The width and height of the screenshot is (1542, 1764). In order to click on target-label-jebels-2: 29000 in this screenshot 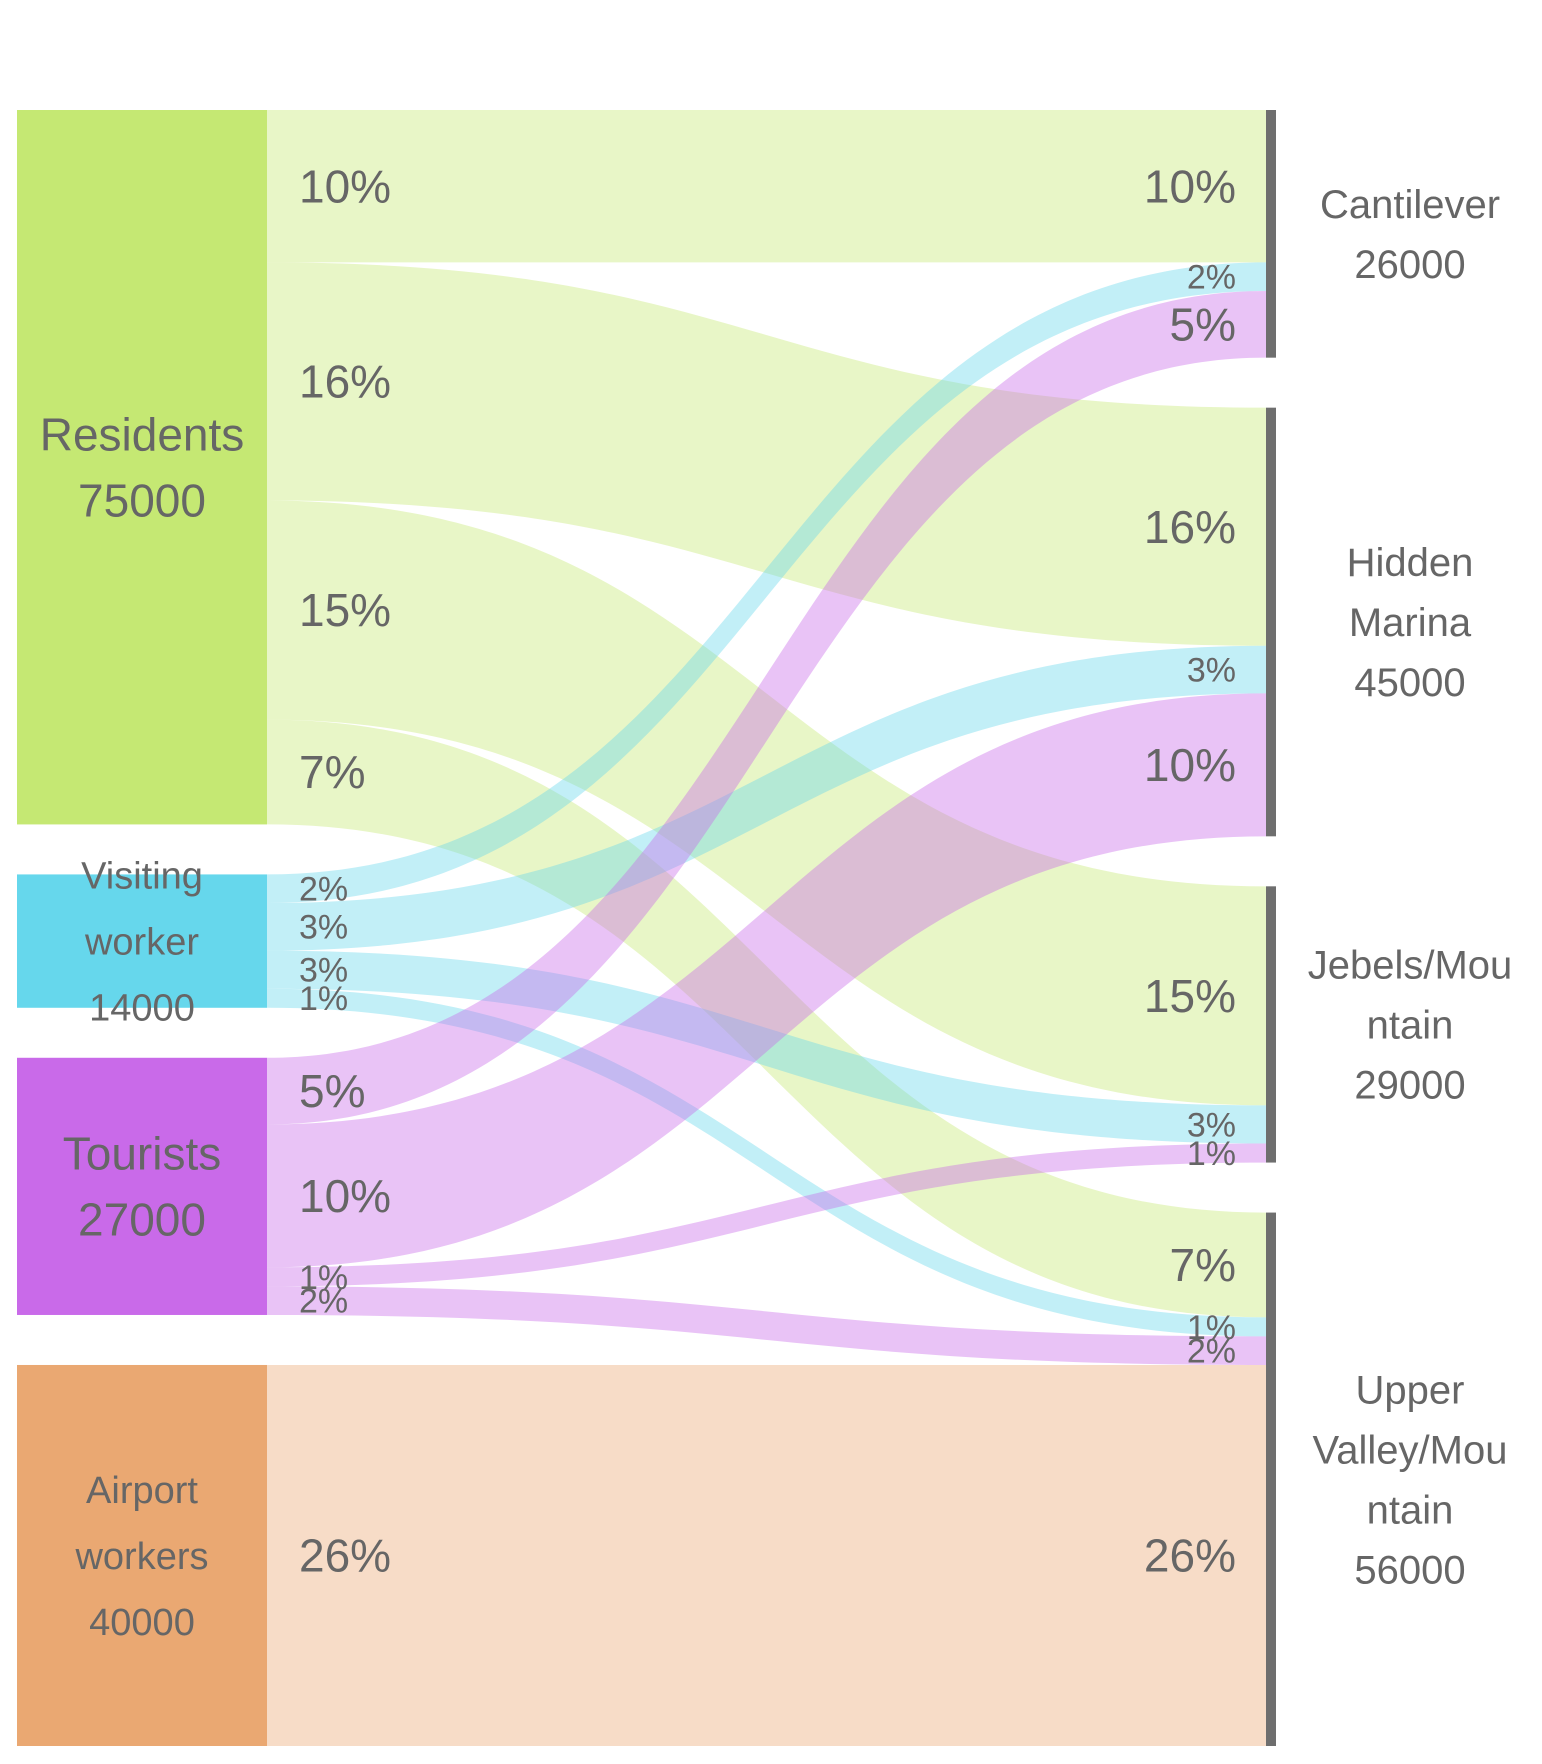, I will do `click(1409, 1085)`.